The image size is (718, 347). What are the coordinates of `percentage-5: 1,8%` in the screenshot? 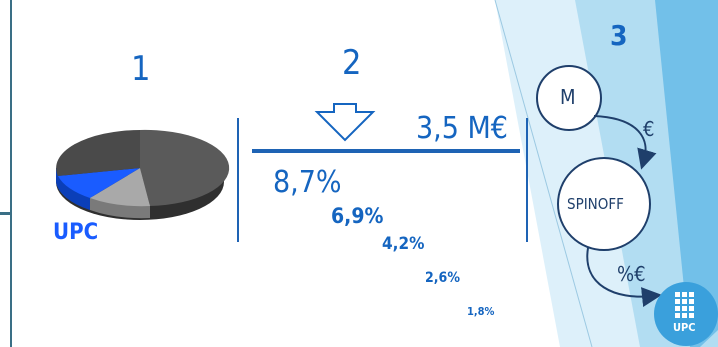 It's located at (481, 311).